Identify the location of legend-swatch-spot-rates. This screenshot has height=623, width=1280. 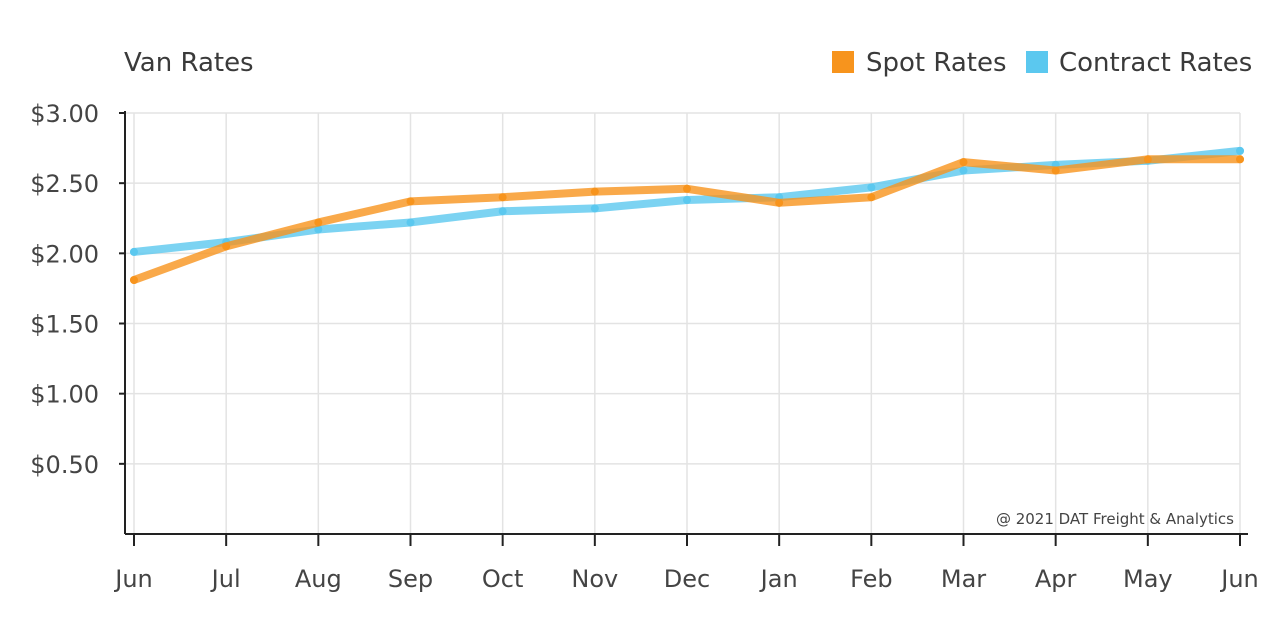
(843, 62).